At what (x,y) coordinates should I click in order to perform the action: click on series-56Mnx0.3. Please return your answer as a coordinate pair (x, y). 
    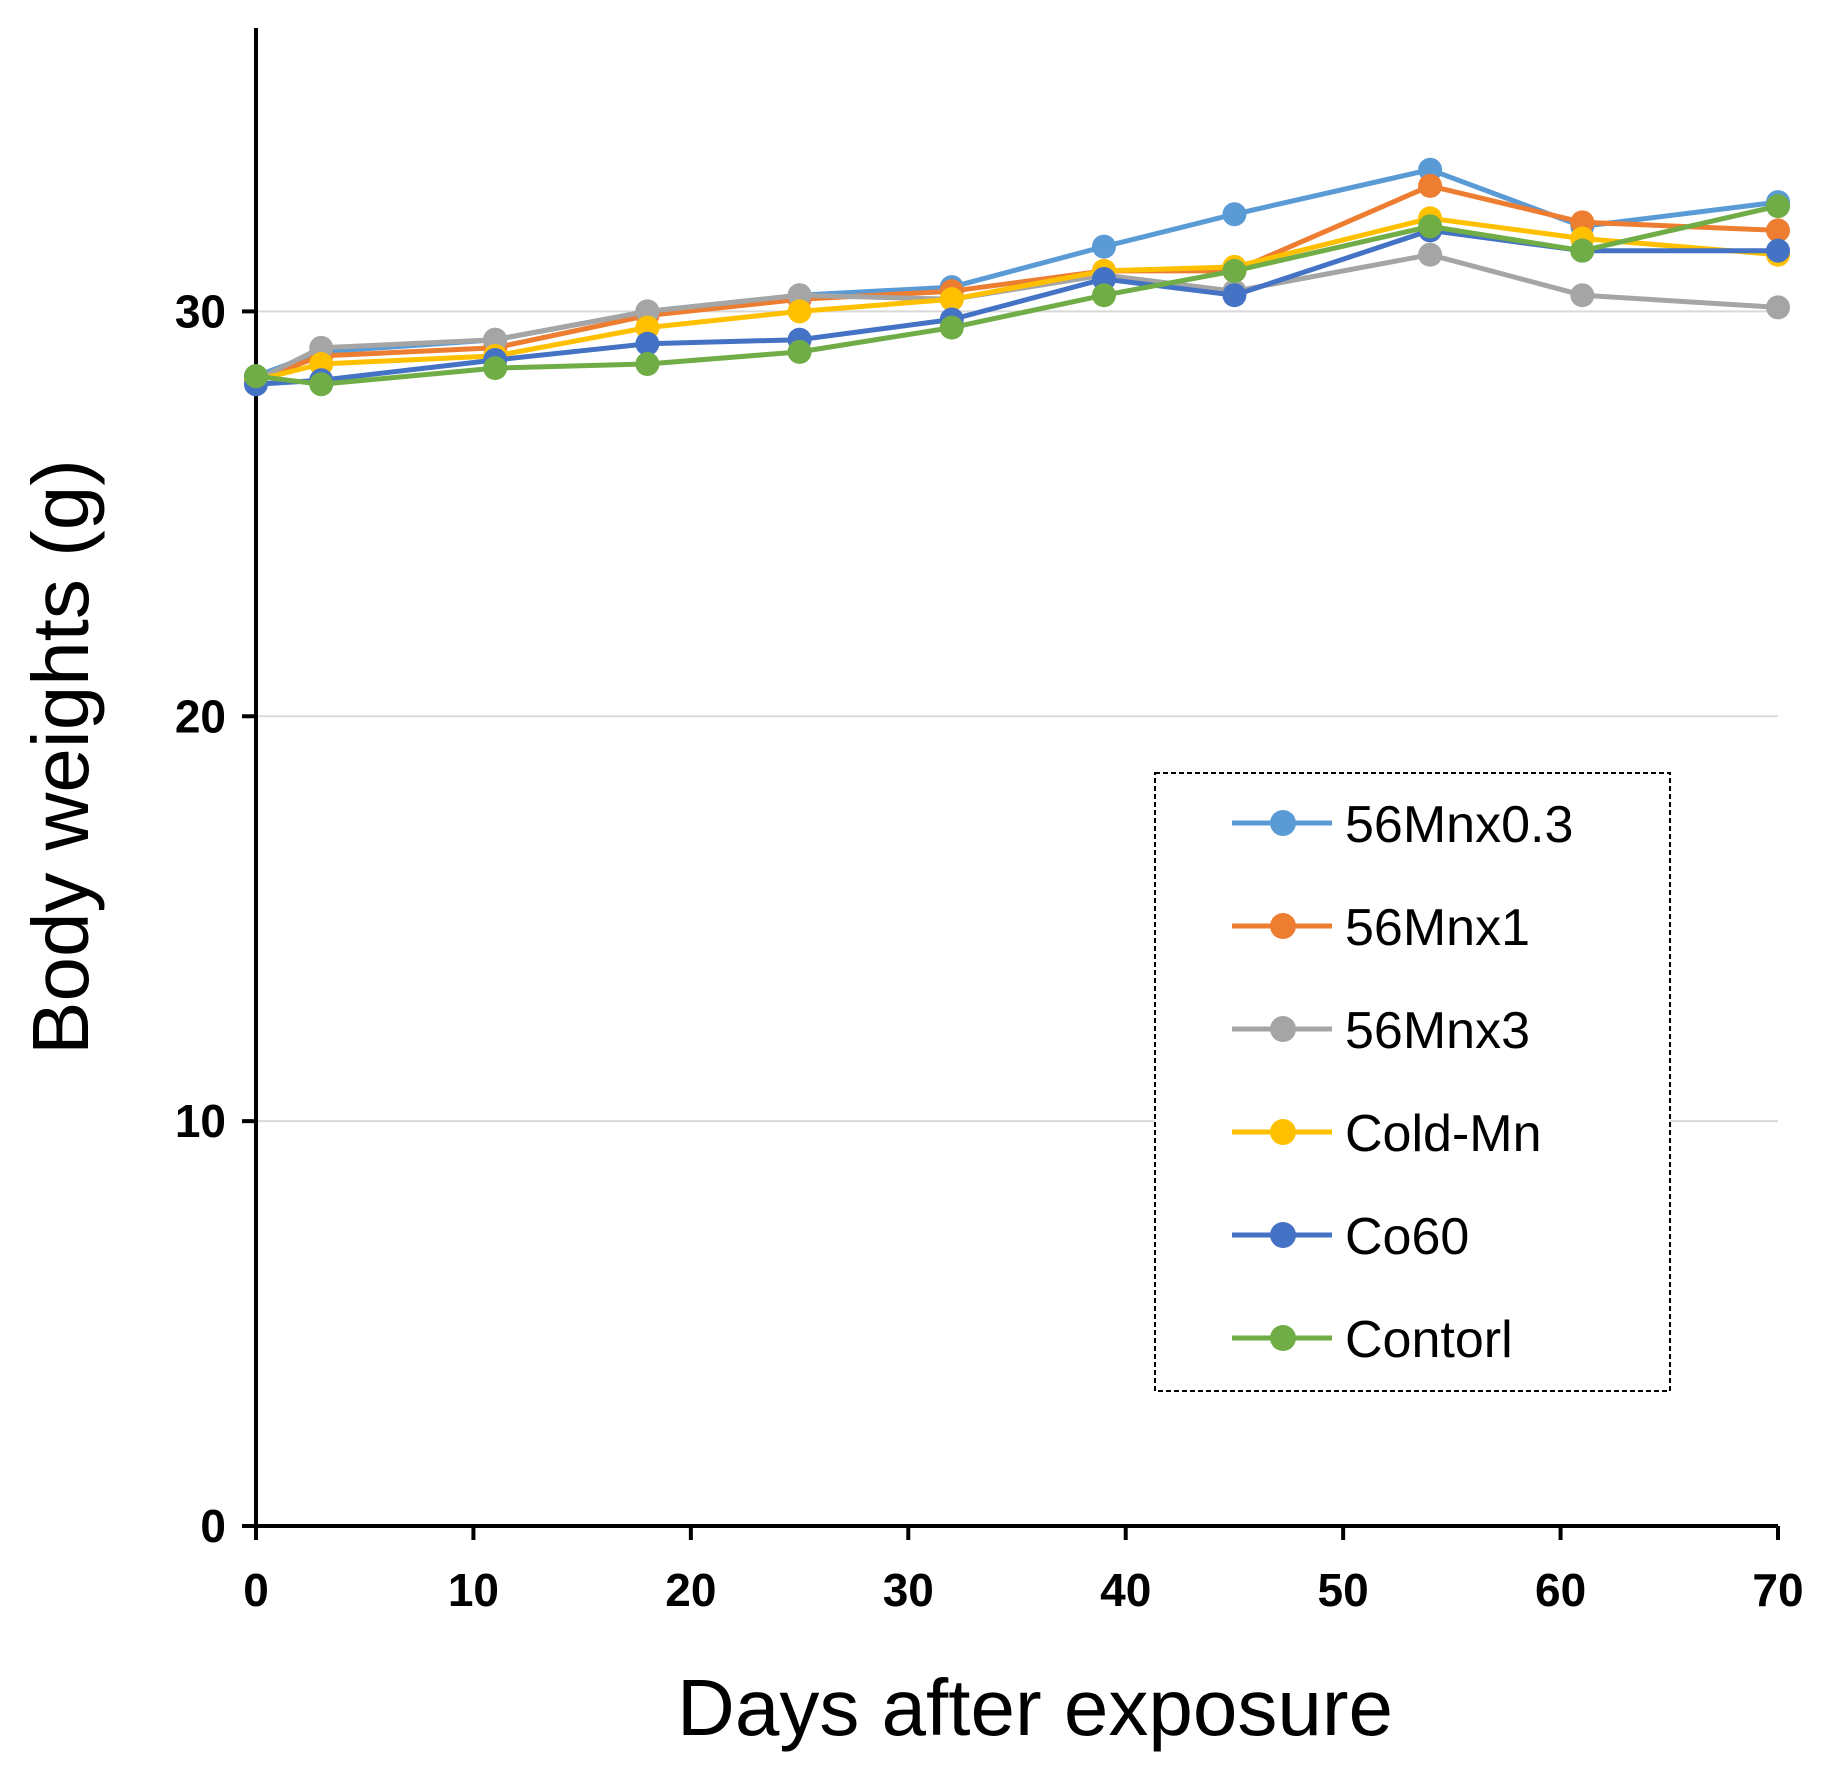
    Looking at the image, I should click on (1017, 273).